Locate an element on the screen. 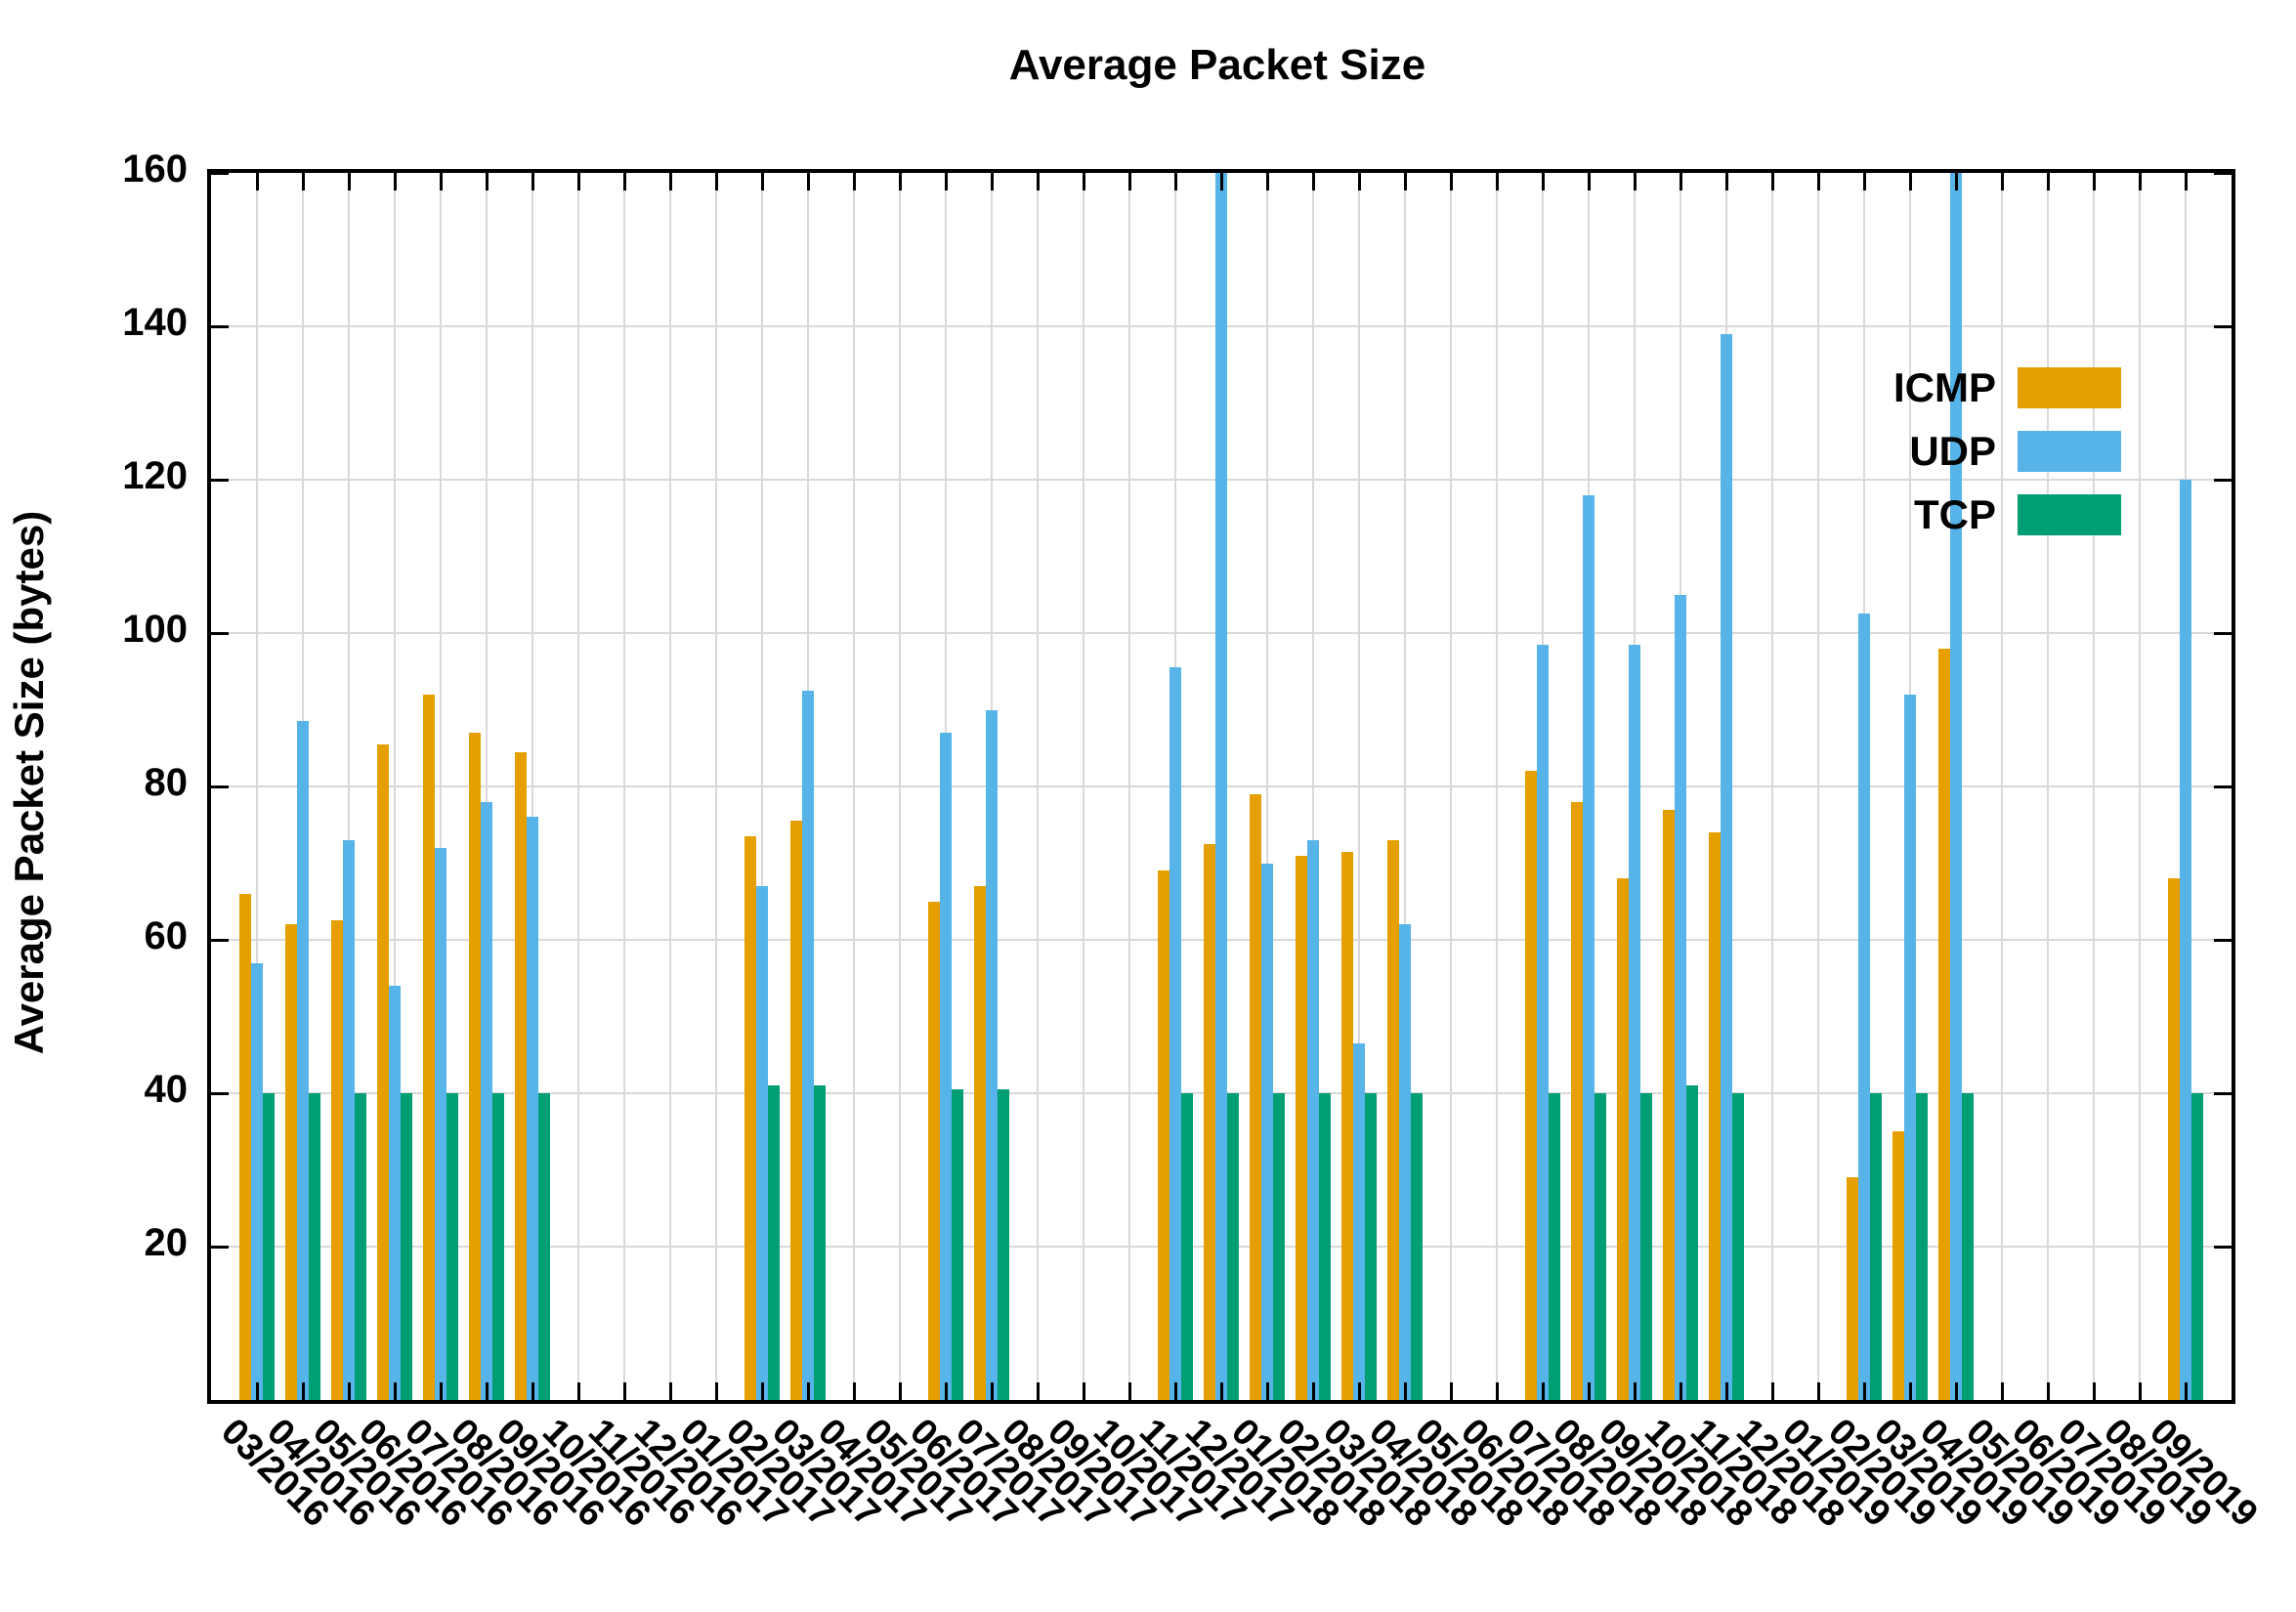 This screenshot has height=1612, width=2296. y-tick-left is located at coordinates (220, 786).